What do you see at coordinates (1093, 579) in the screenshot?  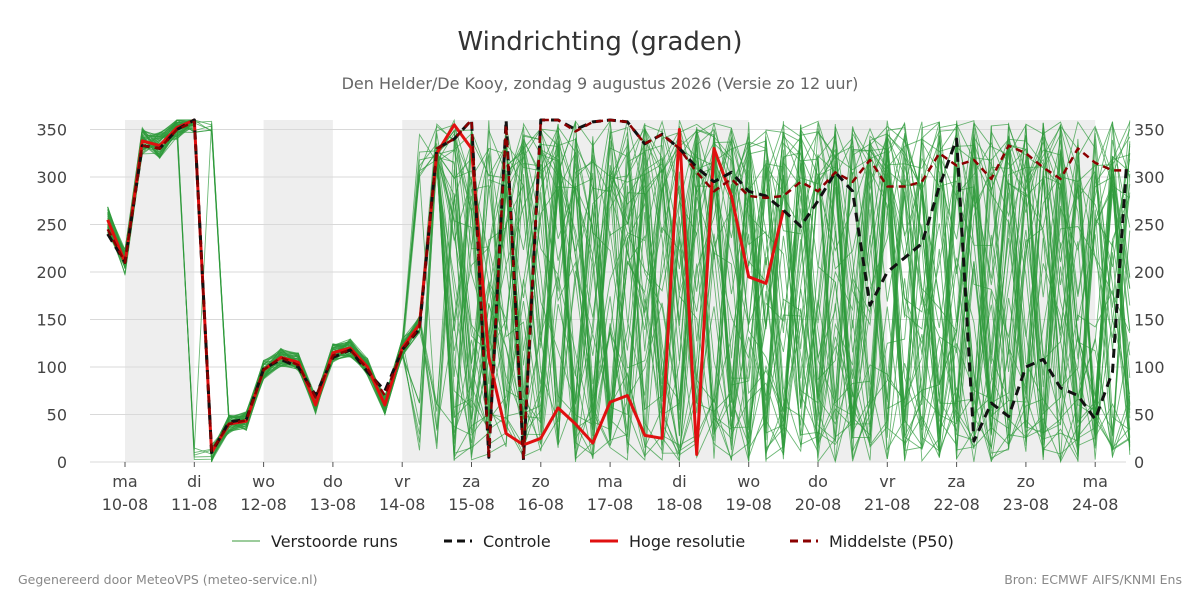 I see `footer-source: Bron: ECMWF AIFS/KNMI Ens` at bounding box center [1093, 579].